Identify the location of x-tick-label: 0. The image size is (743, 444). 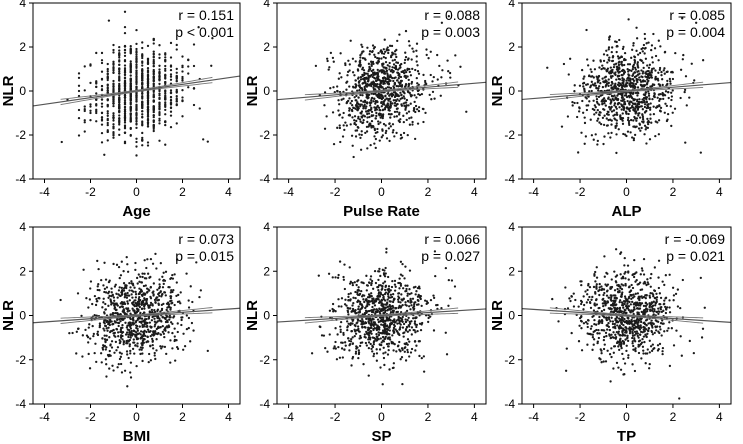
(136, 192).